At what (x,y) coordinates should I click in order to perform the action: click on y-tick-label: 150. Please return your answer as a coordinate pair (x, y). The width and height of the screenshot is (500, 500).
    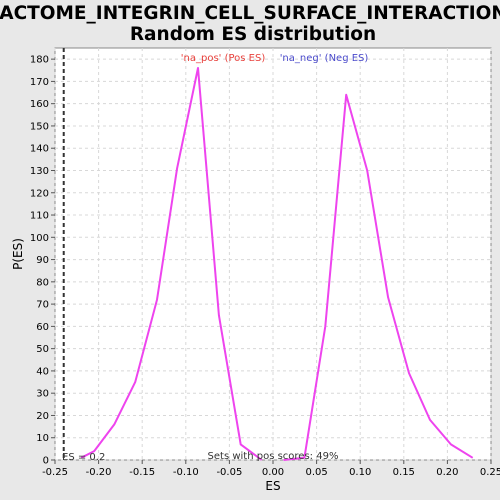
    Looking at the image, I should click on (39, 126).